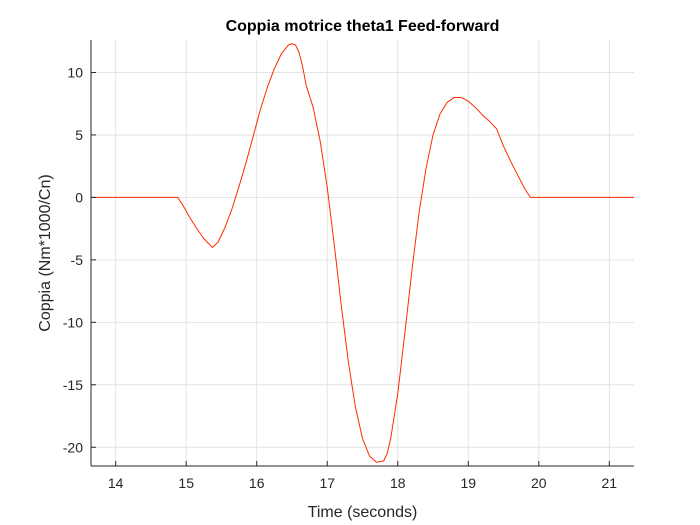 The height and width of the screenshot is (525, 700). What do you see at coordinates (257, 483) in the screenshot?
I see `x-tick-label: 16` at bounding box center [257, 483].